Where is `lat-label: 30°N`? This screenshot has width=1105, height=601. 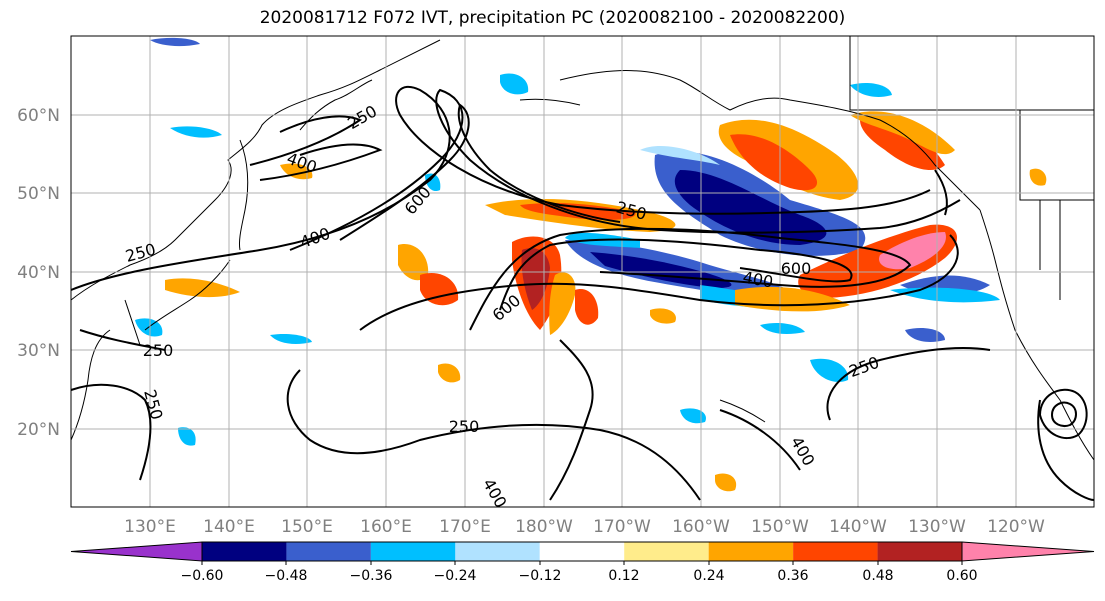
lat-label: 30°N is located at coordinates (38, 351).